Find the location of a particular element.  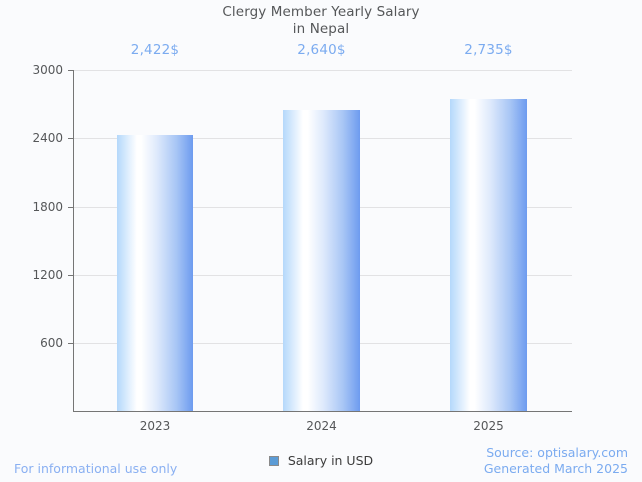

footer-disclaimer: For informational use only is located at coordinates (96, 468).